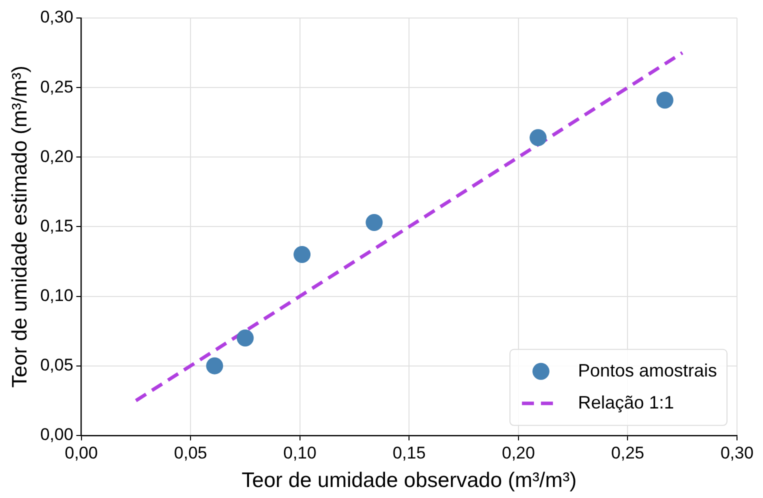 This screenshot has height=498, width=763. Describe the element at coordinates (409, 480) in the screenshot. I see `x-axis-title: Teor de umidade observado (m³/m³)` at that location.